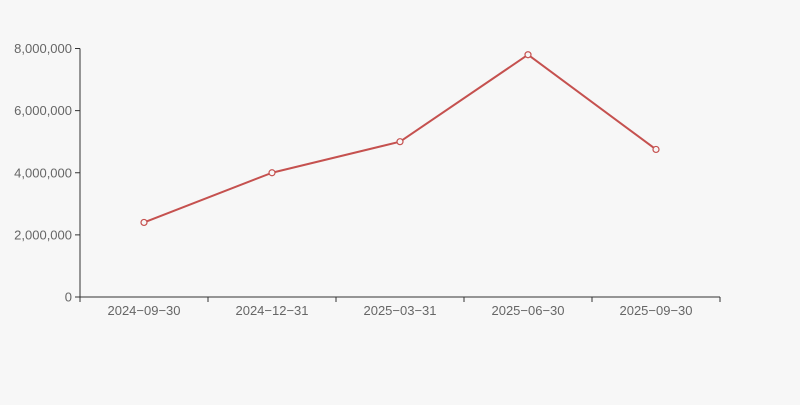 The height and width of the screenshot is (405, 800). Describe the element at coordinates (43, 110) in the screenshot. I see `y-tick-label: 6,000,000` at that location.